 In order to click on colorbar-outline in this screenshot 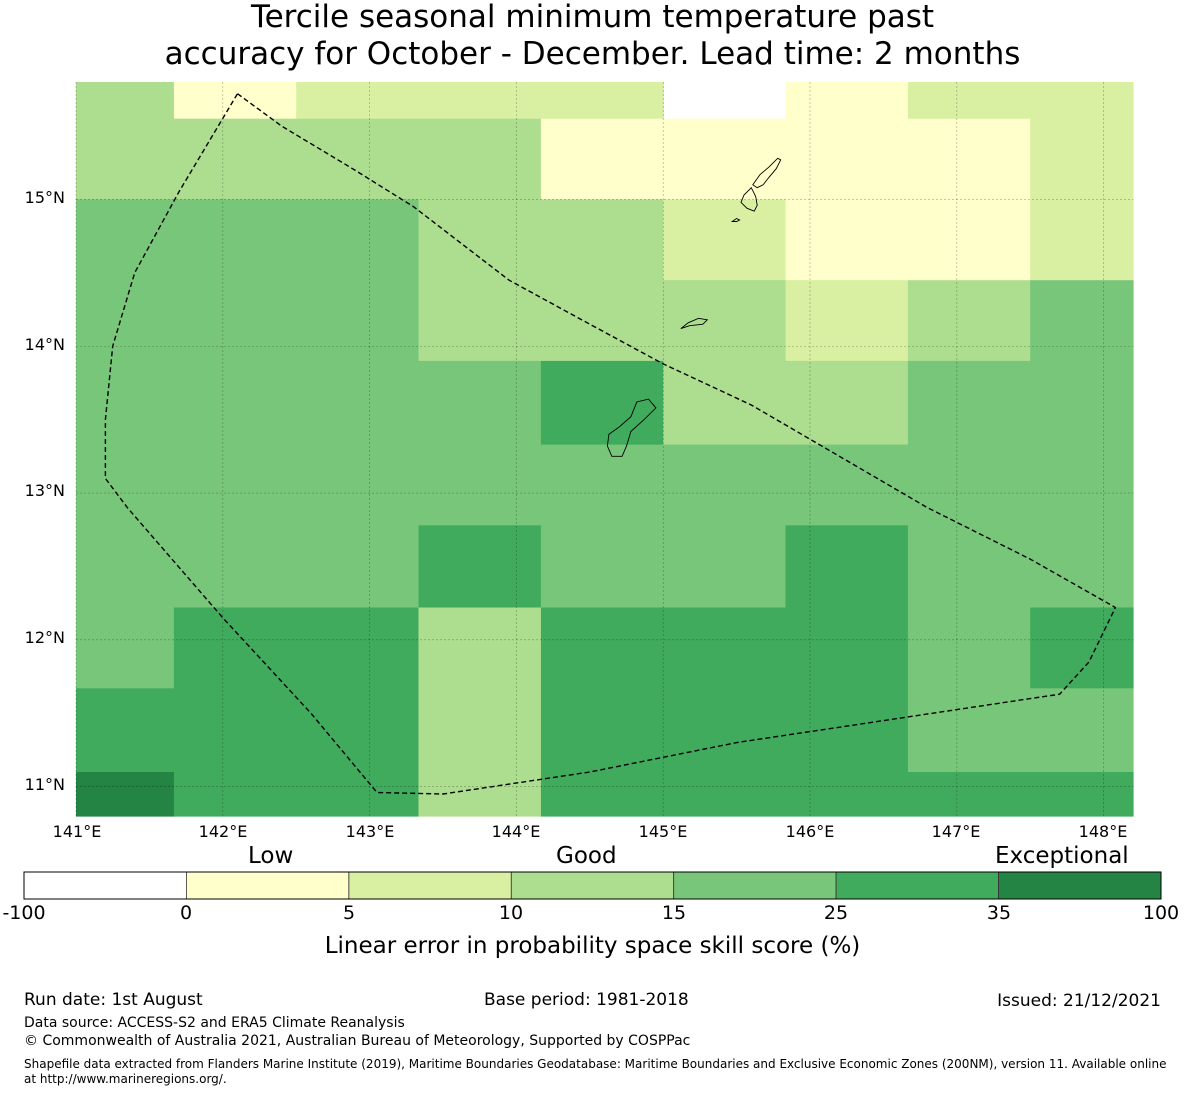, I will do `click(592, 885)`.